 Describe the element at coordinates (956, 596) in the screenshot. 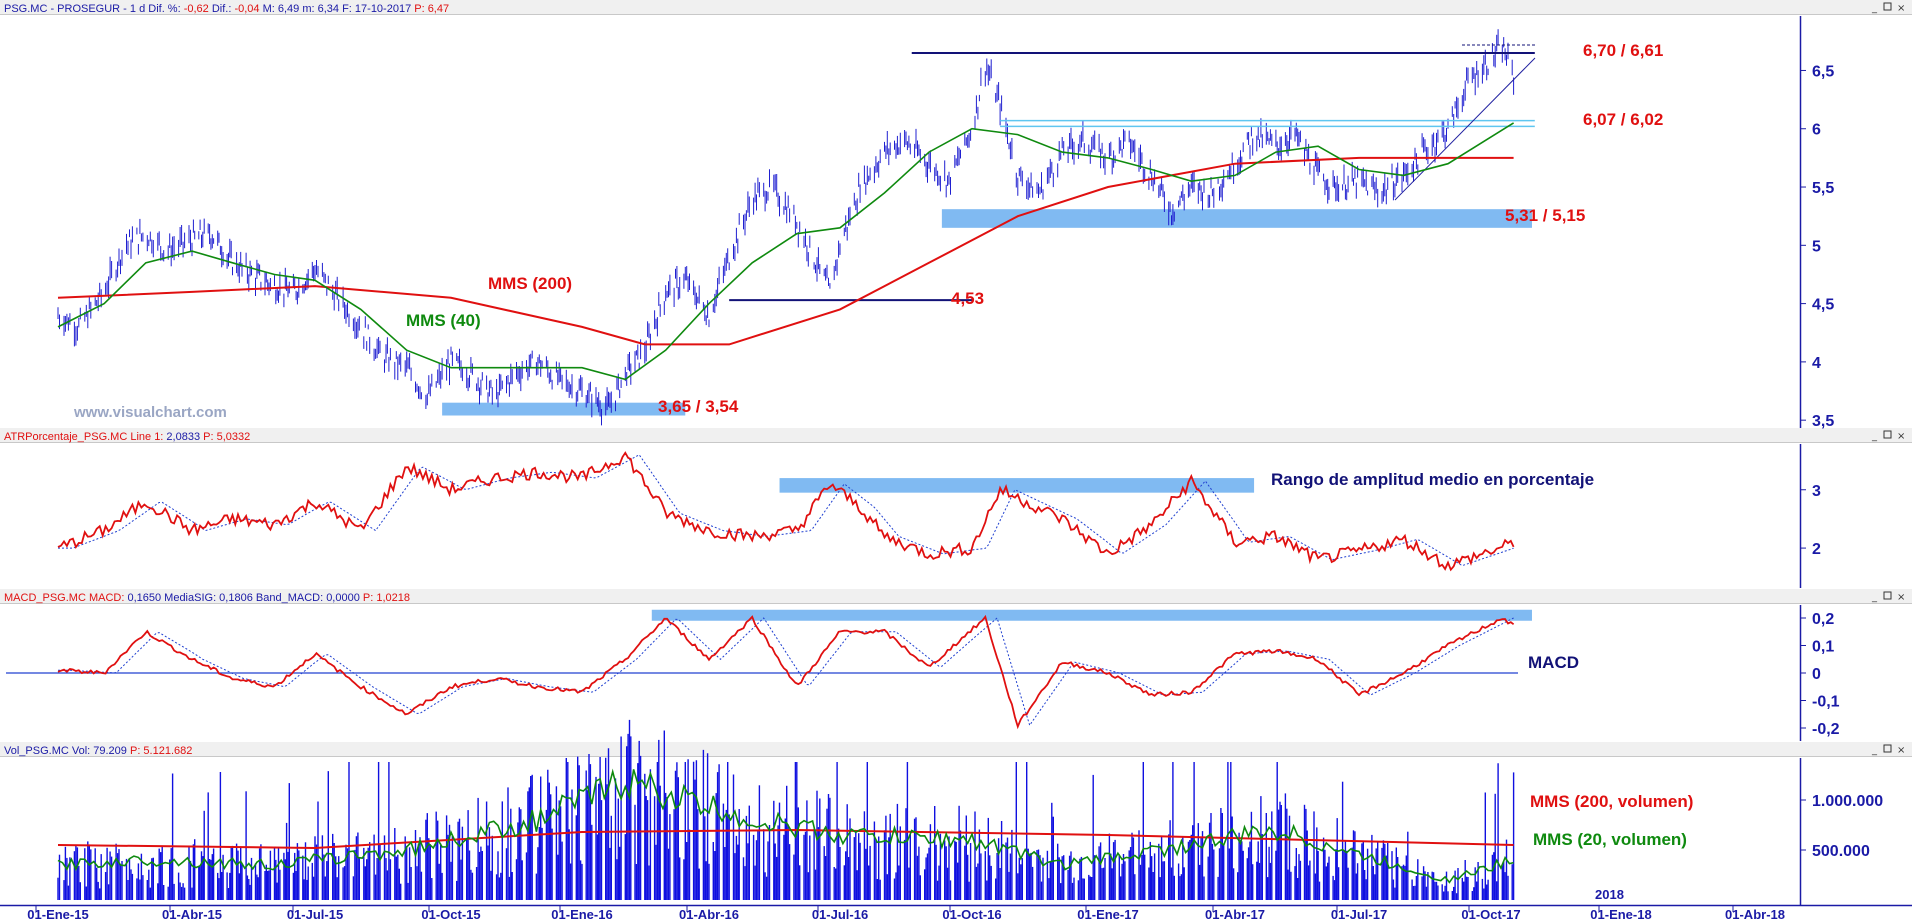

I see `macd-header-bar` at that location.